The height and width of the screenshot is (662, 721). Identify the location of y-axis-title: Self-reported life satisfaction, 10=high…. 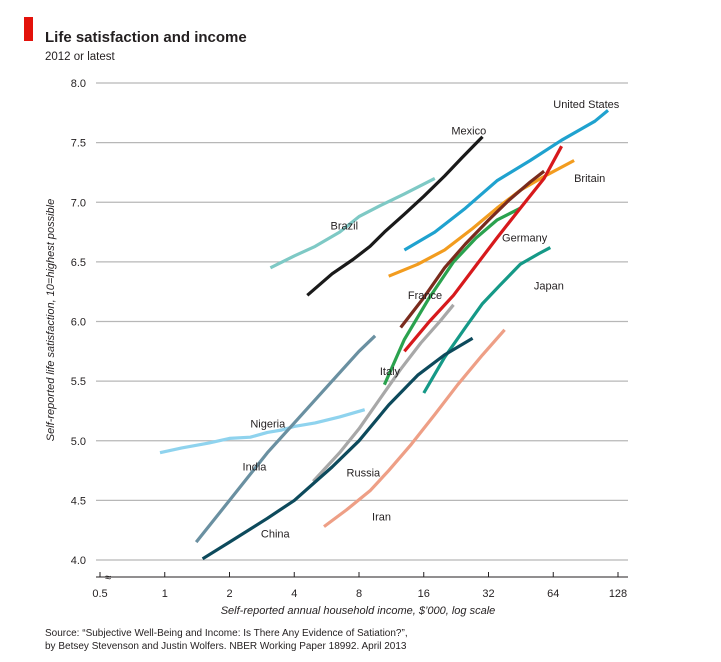
(51, 320).